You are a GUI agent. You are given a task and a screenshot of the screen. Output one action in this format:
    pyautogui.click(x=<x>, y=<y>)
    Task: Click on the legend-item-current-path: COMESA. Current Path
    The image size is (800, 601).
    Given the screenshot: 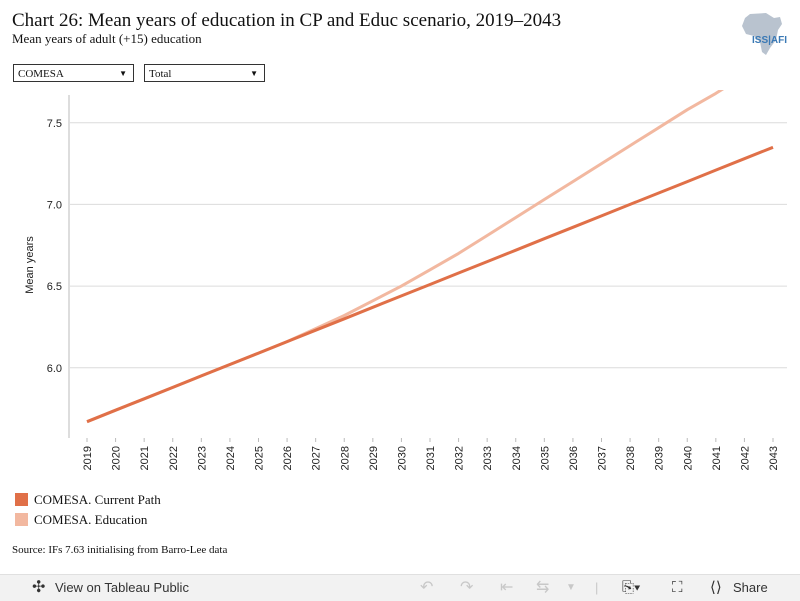 What is the action you would take?
    pyautogui.click(x=88, y=500)
    